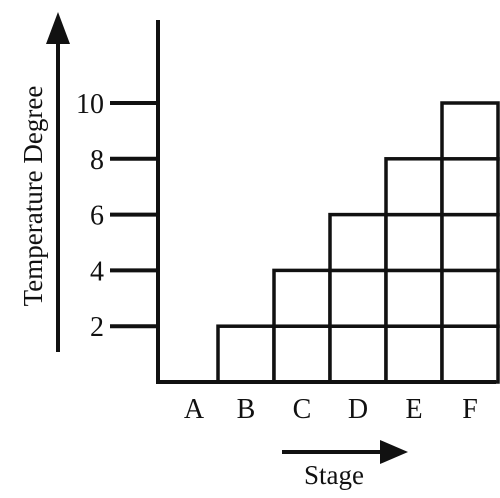  What do you see at coordinates (97, 327) in the screenshot?
I see `y-tick-label: 2` at bounding box center [97, 327].